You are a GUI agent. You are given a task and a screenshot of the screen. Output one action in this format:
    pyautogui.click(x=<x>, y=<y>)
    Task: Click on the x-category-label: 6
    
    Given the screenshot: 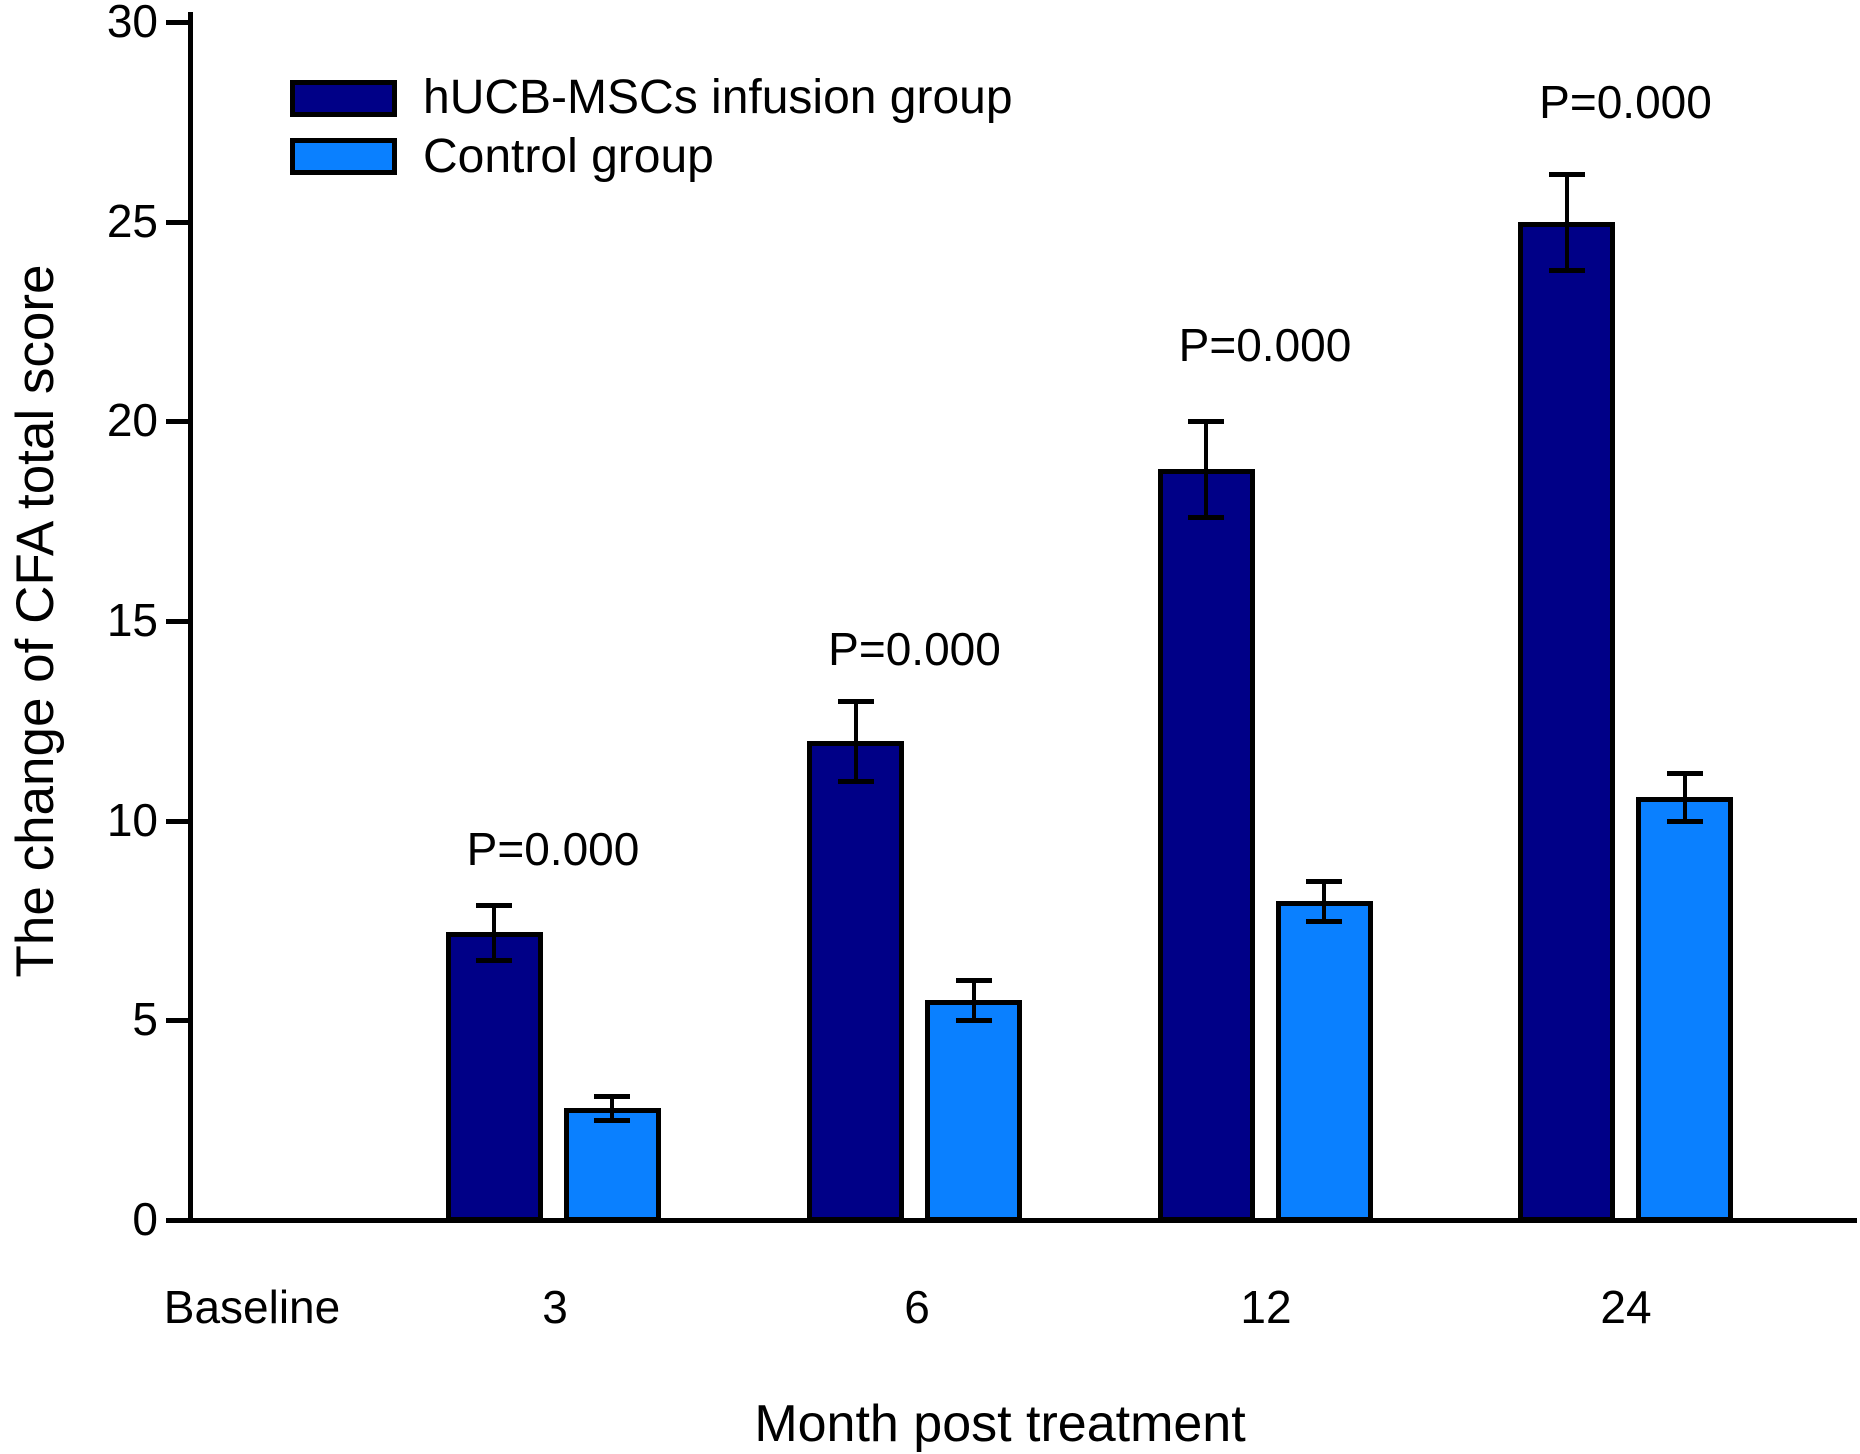 What is the action you would take?
    pyautogui.click(x=917, y=1307)
    